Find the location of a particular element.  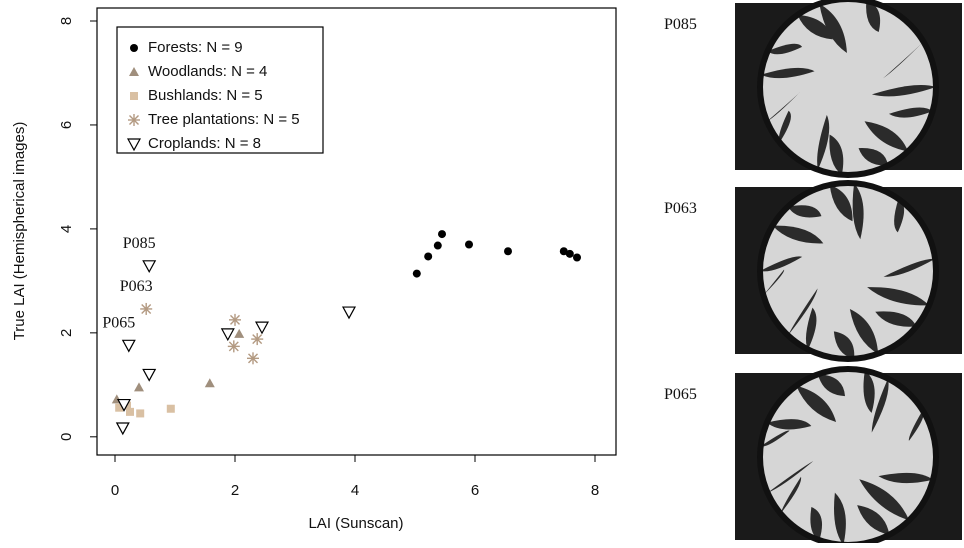

y-tick-label: 8 is located at coordinates (66, 21).